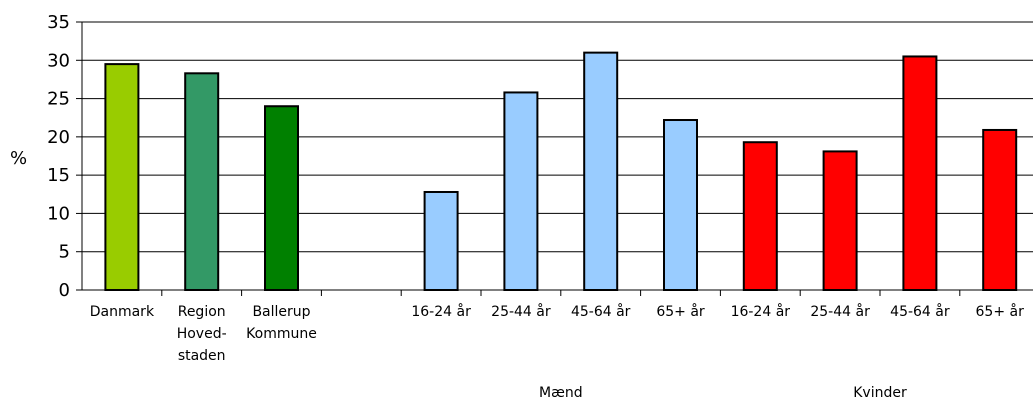  I want to click on y-axis-label: %, so click(18, 158).